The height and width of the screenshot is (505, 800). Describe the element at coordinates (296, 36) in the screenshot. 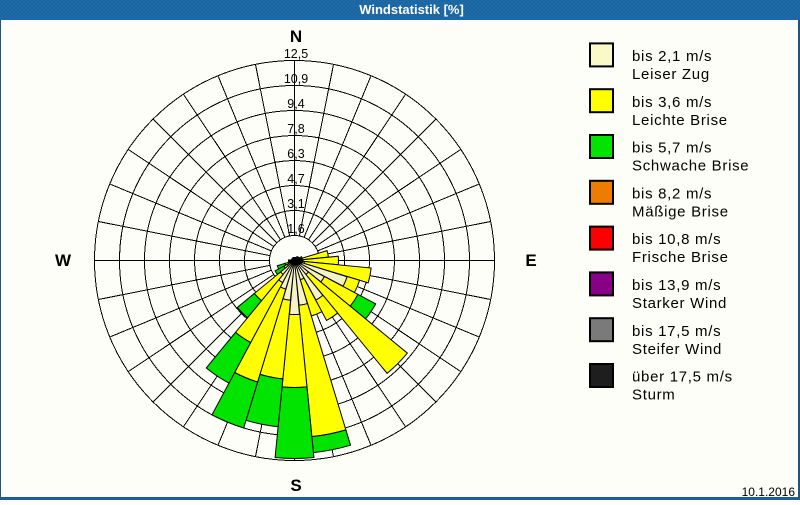

I see `svg-text: N` at that location.